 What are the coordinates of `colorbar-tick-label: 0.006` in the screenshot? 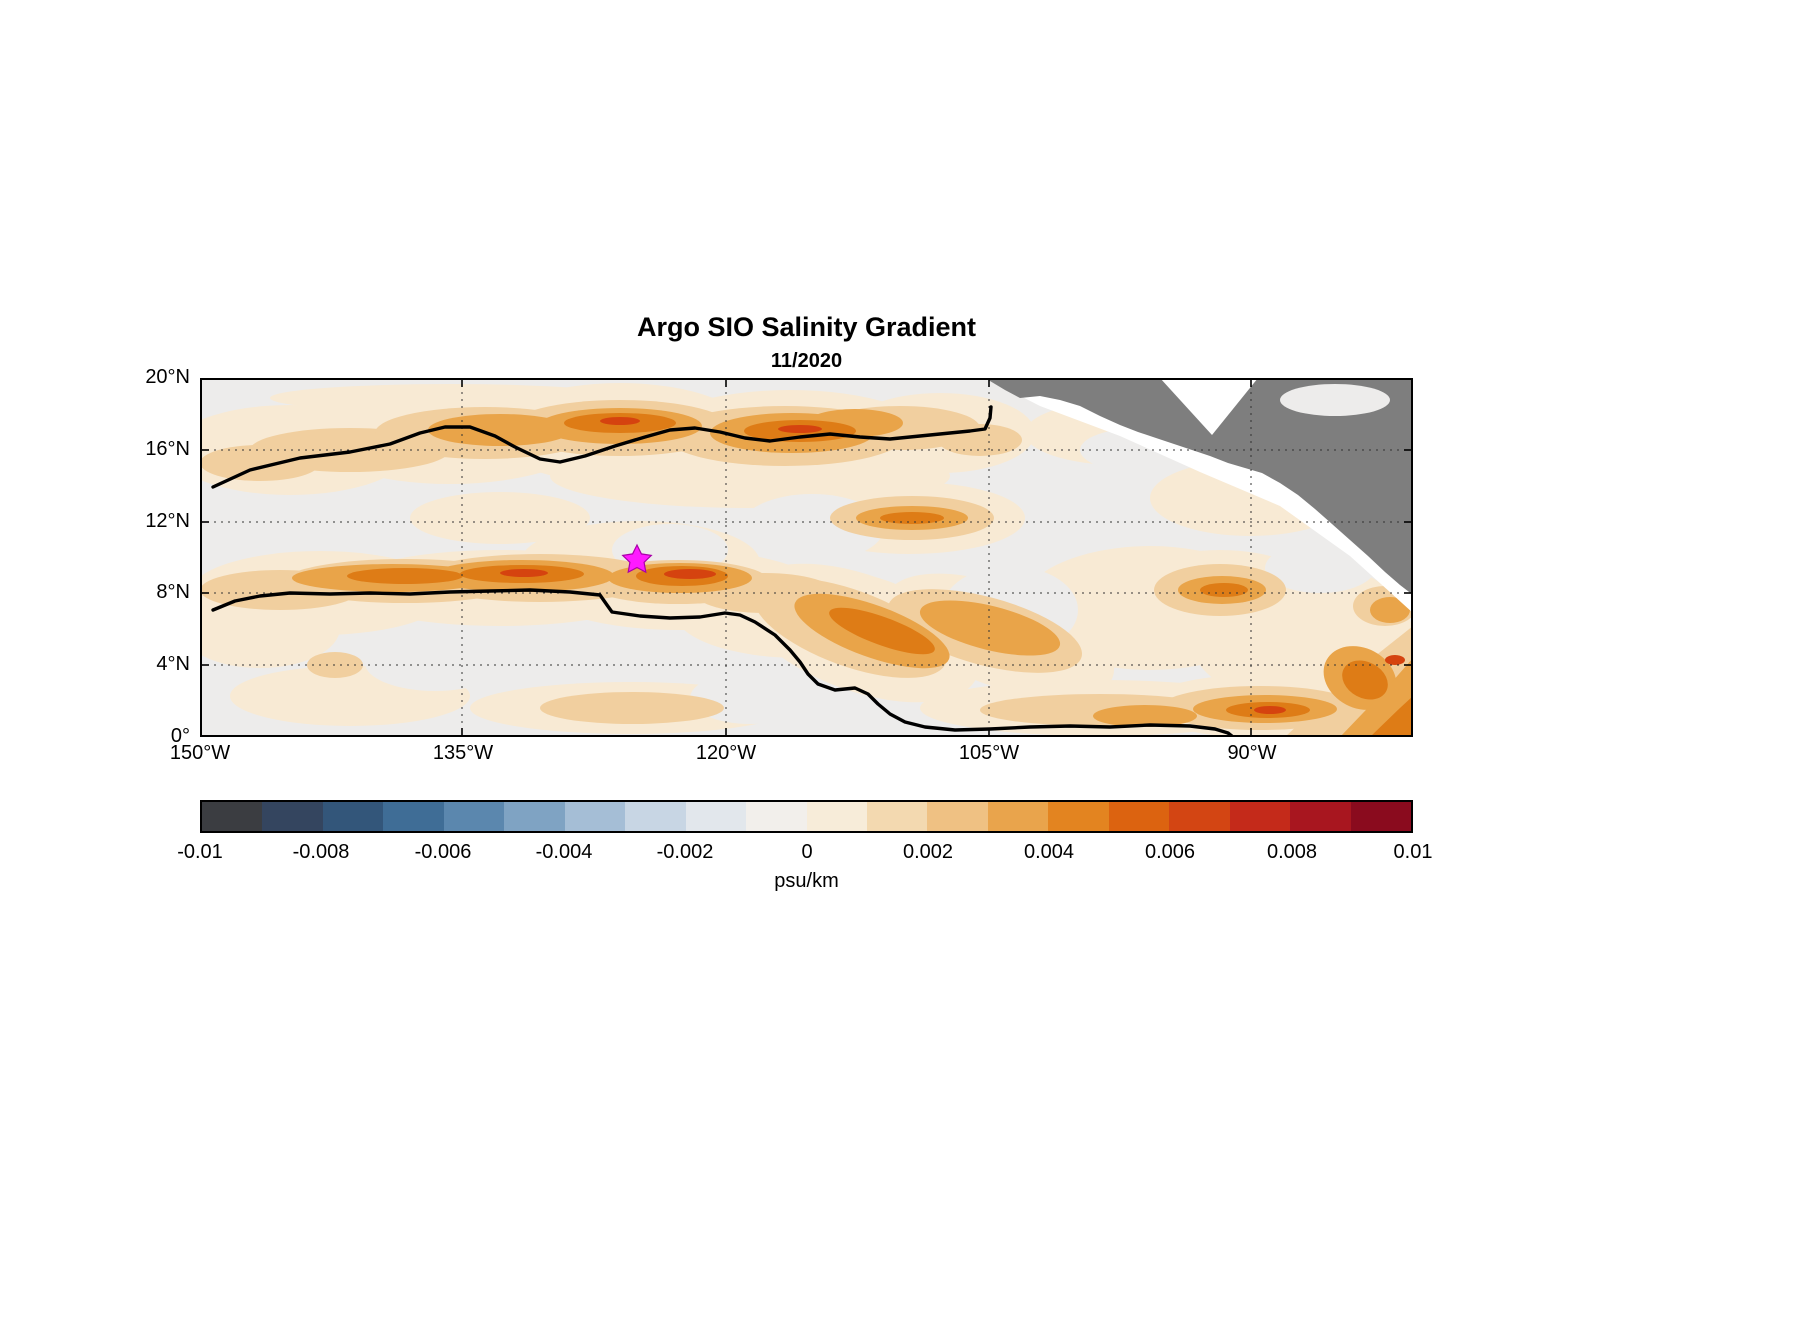 It's located at (1170, 852).